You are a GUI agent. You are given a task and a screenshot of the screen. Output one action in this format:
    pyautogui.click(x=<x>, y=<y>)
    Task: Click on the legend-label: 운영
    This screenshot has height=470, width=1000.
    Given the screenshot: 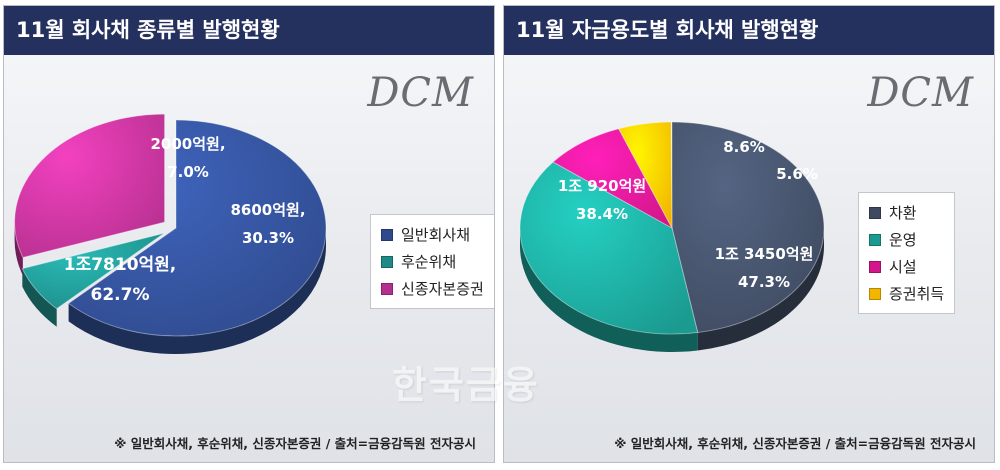 What is the action you would take?
    pyautogui.click(x=903, y=240)
    